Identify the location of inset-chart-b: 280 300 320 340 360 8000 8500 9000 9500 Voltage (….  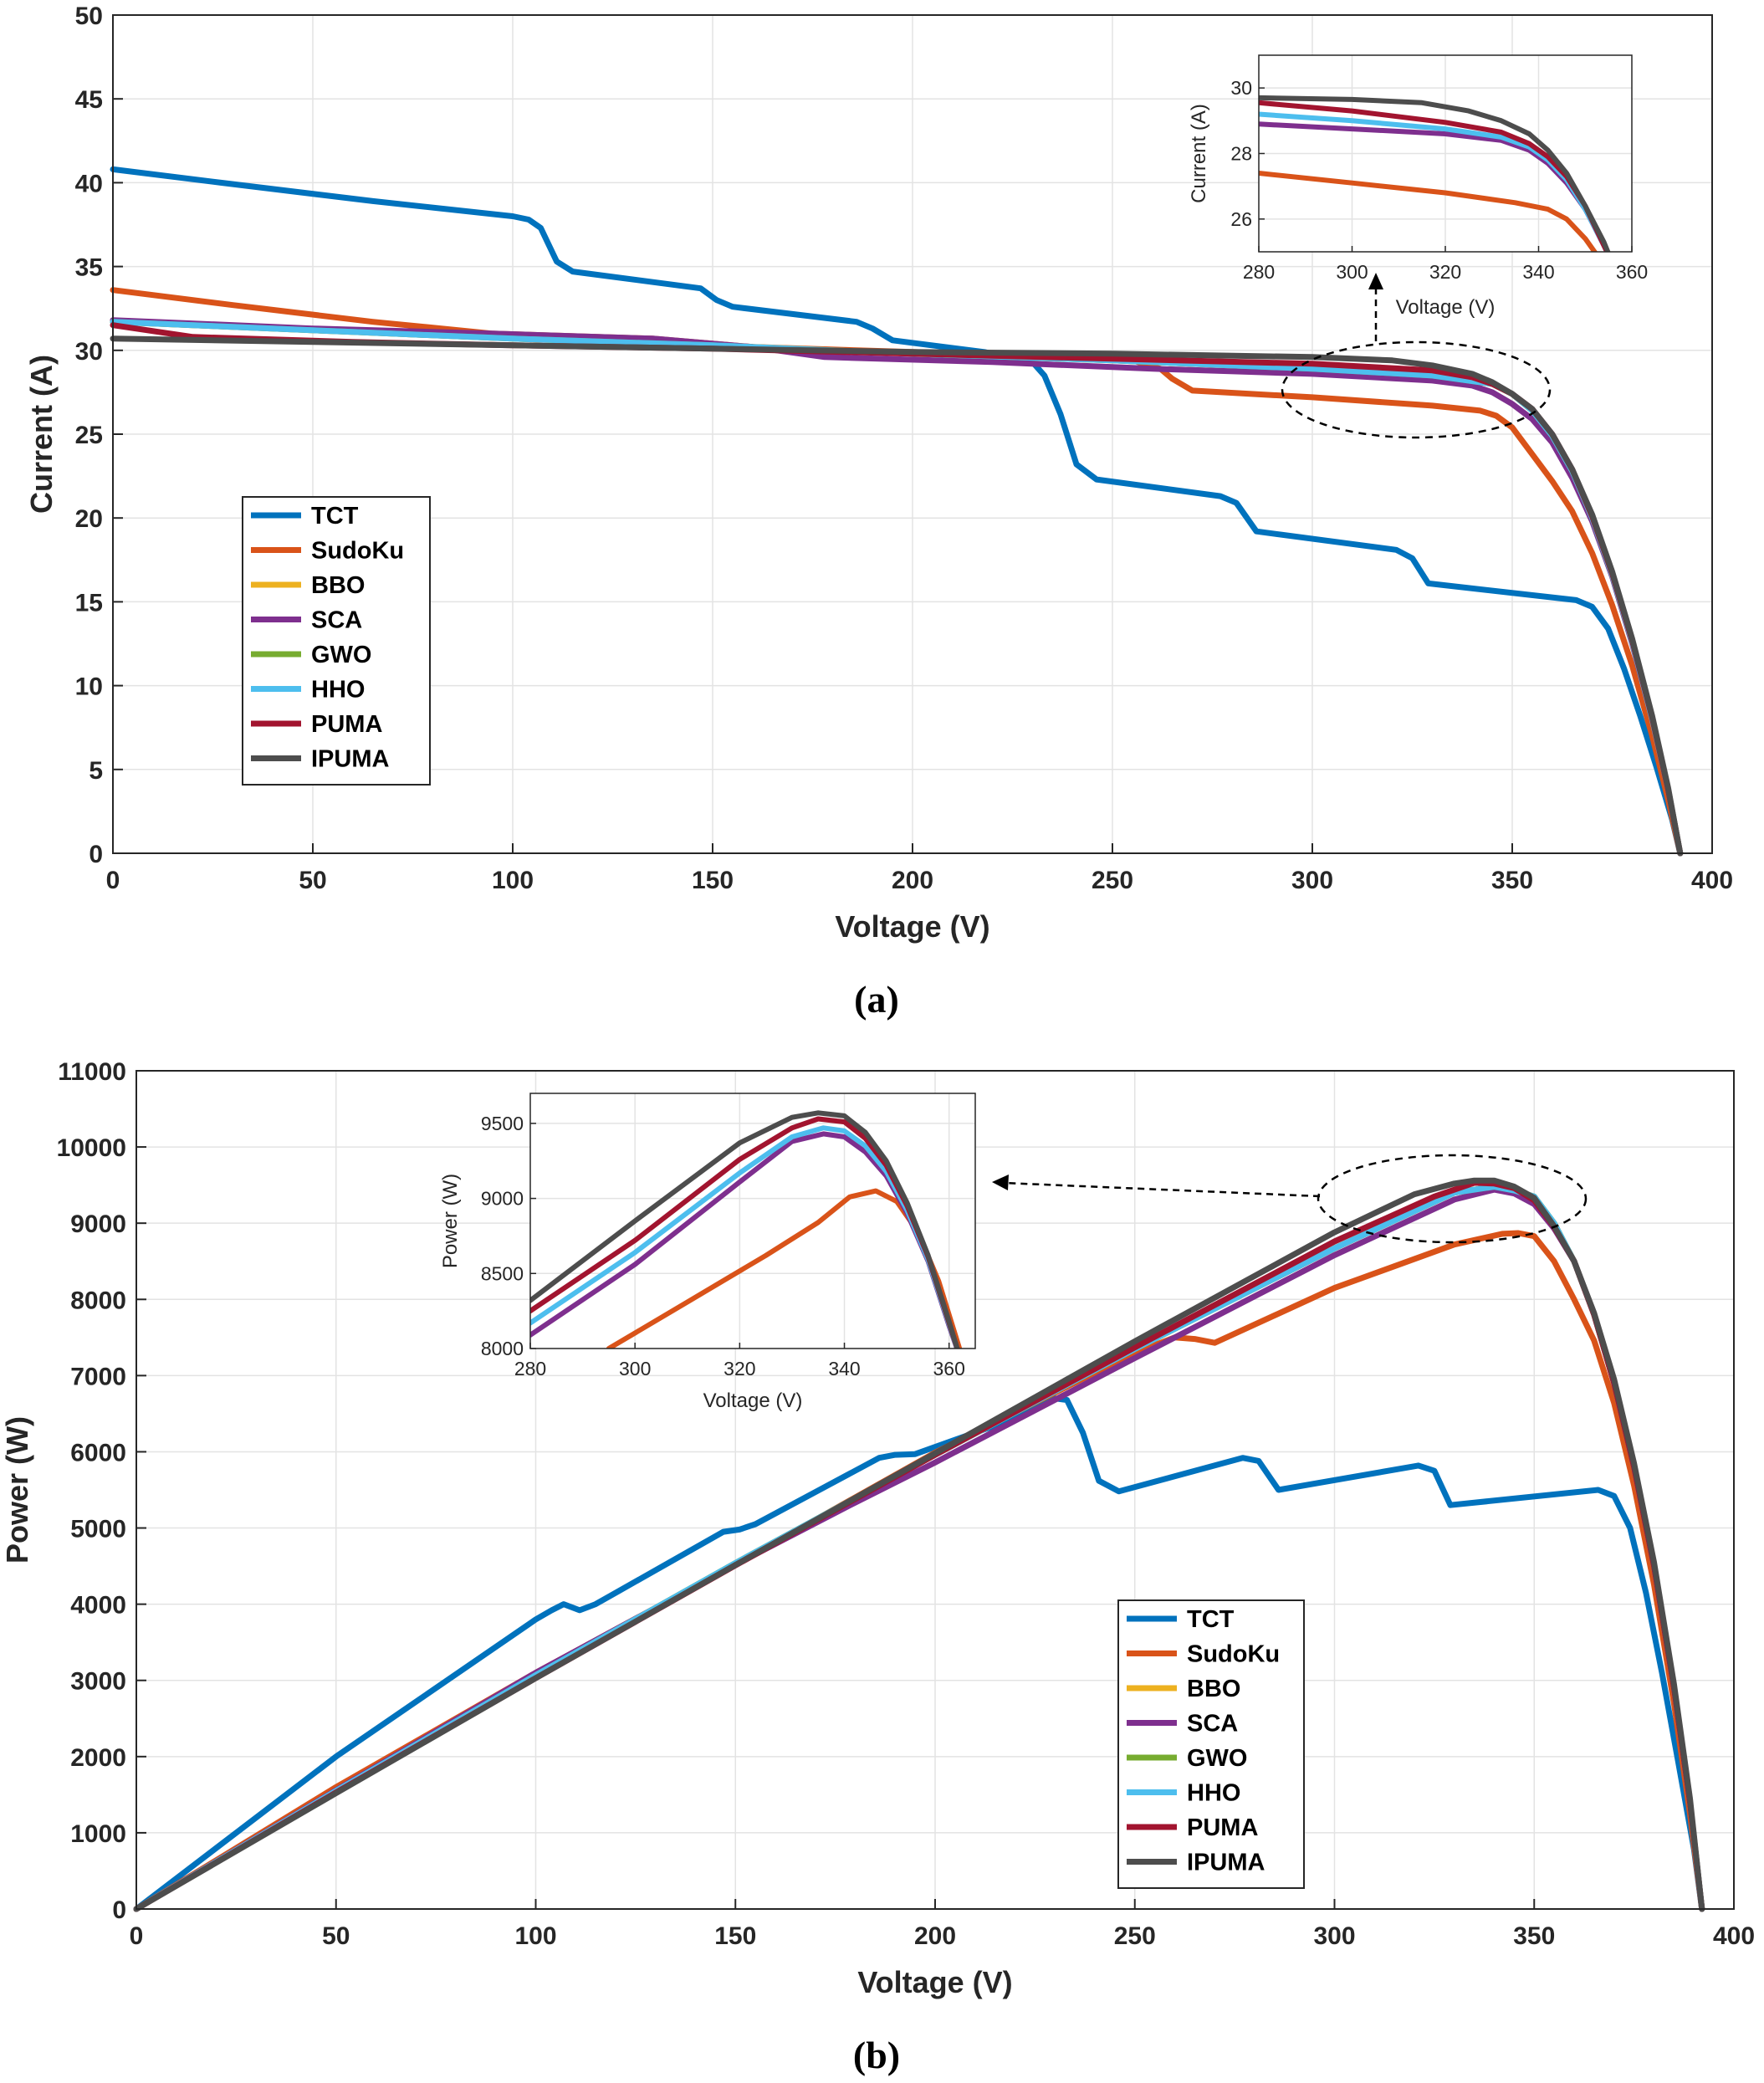
(707, 1252).